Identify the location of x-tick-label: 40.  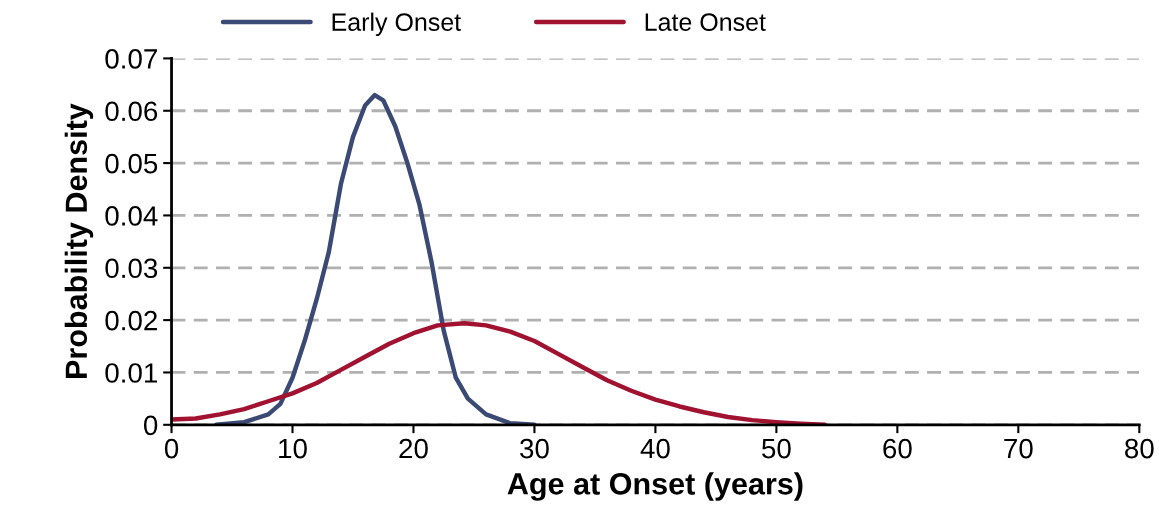
(655, 448).